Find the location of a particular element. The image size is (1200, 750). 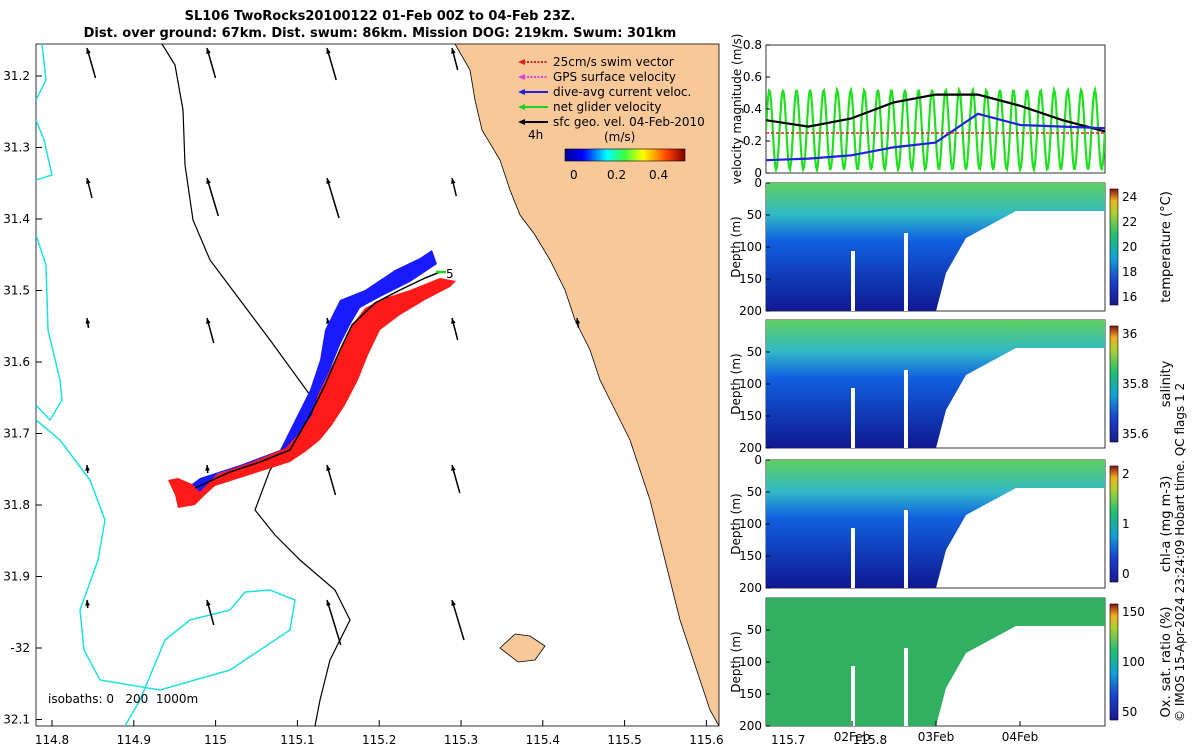

map-xtick-label: 115.3 is located at coordinates (461, 740).